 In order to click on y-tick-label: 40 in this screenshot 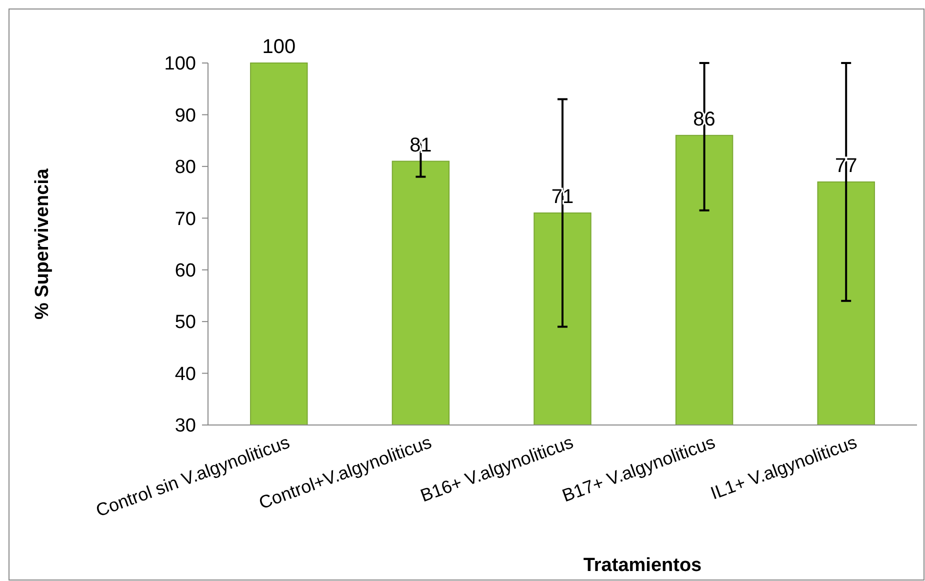, I will do `click(185, 374)`.